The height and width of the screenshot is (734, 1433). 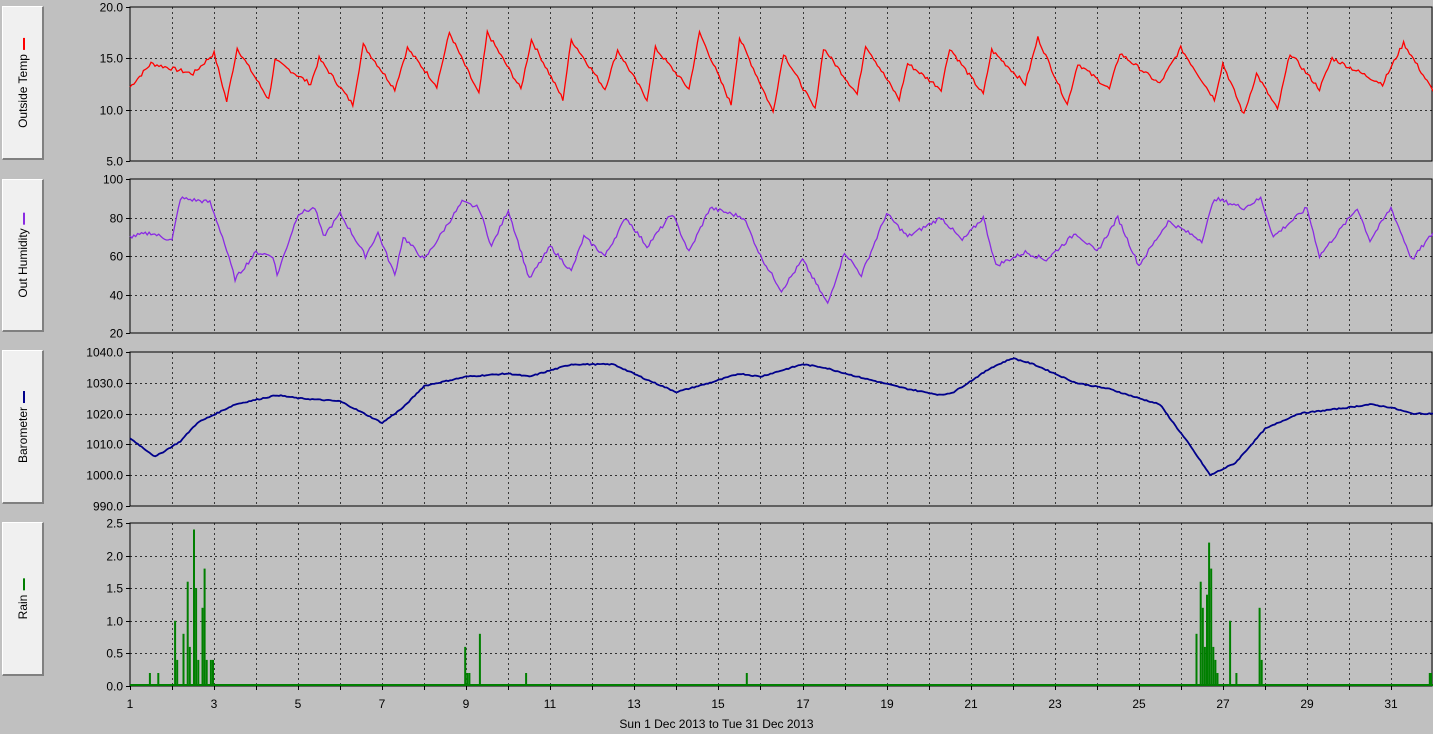 I want to click on x-tick-label: 11, so click(x=550, y=704).